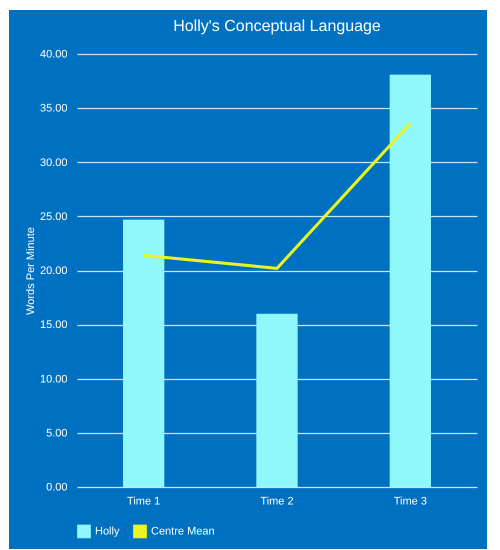 The image size is (500, 550). Describe the element at coordinates (54, 379) in the screenshot. I see `y-tick-label: 10.00` at that location.